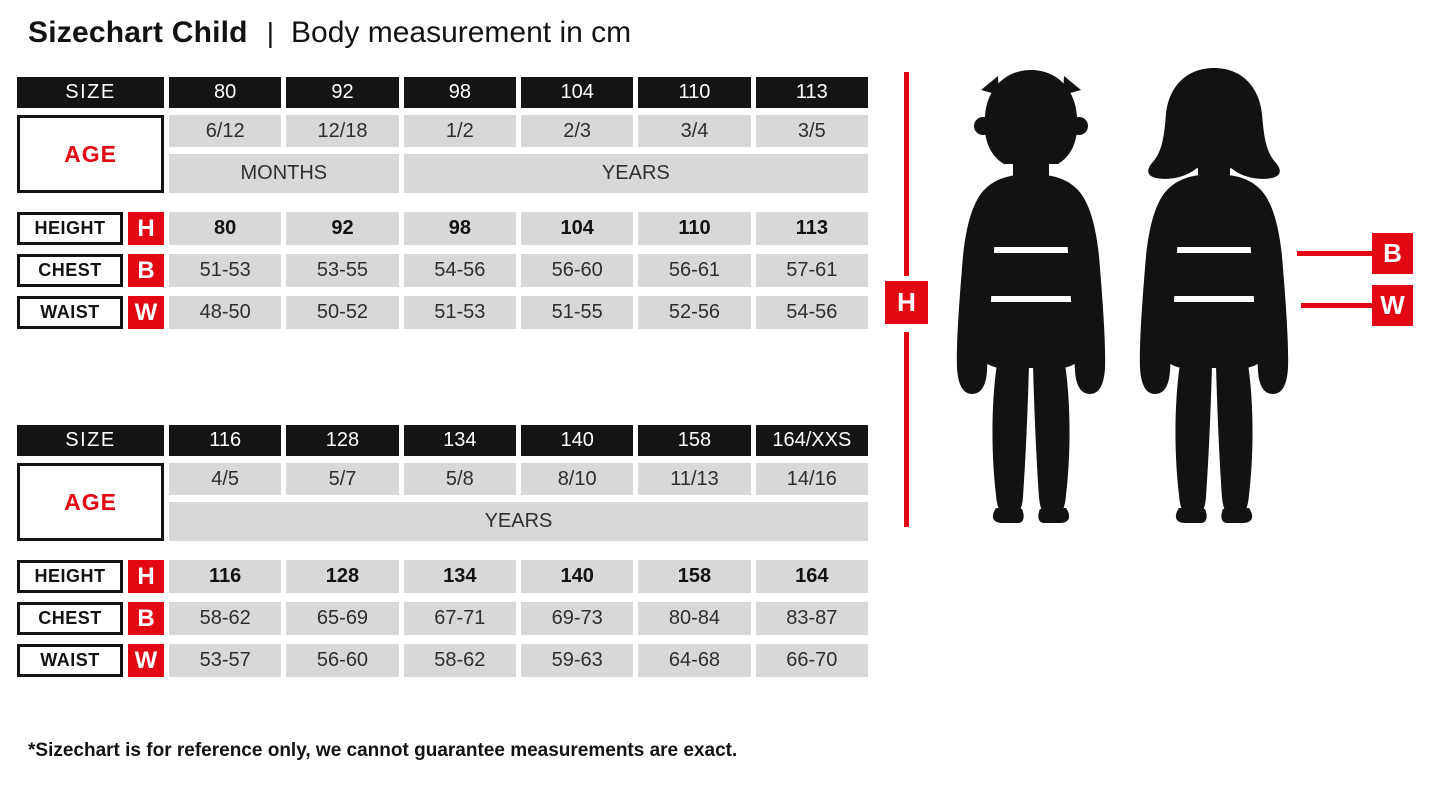 The width and height of the screenshot is (1441, 795). Describe the element at coordinates (342, 228) in the screenshot. I see `height-cell: 92` at that location.